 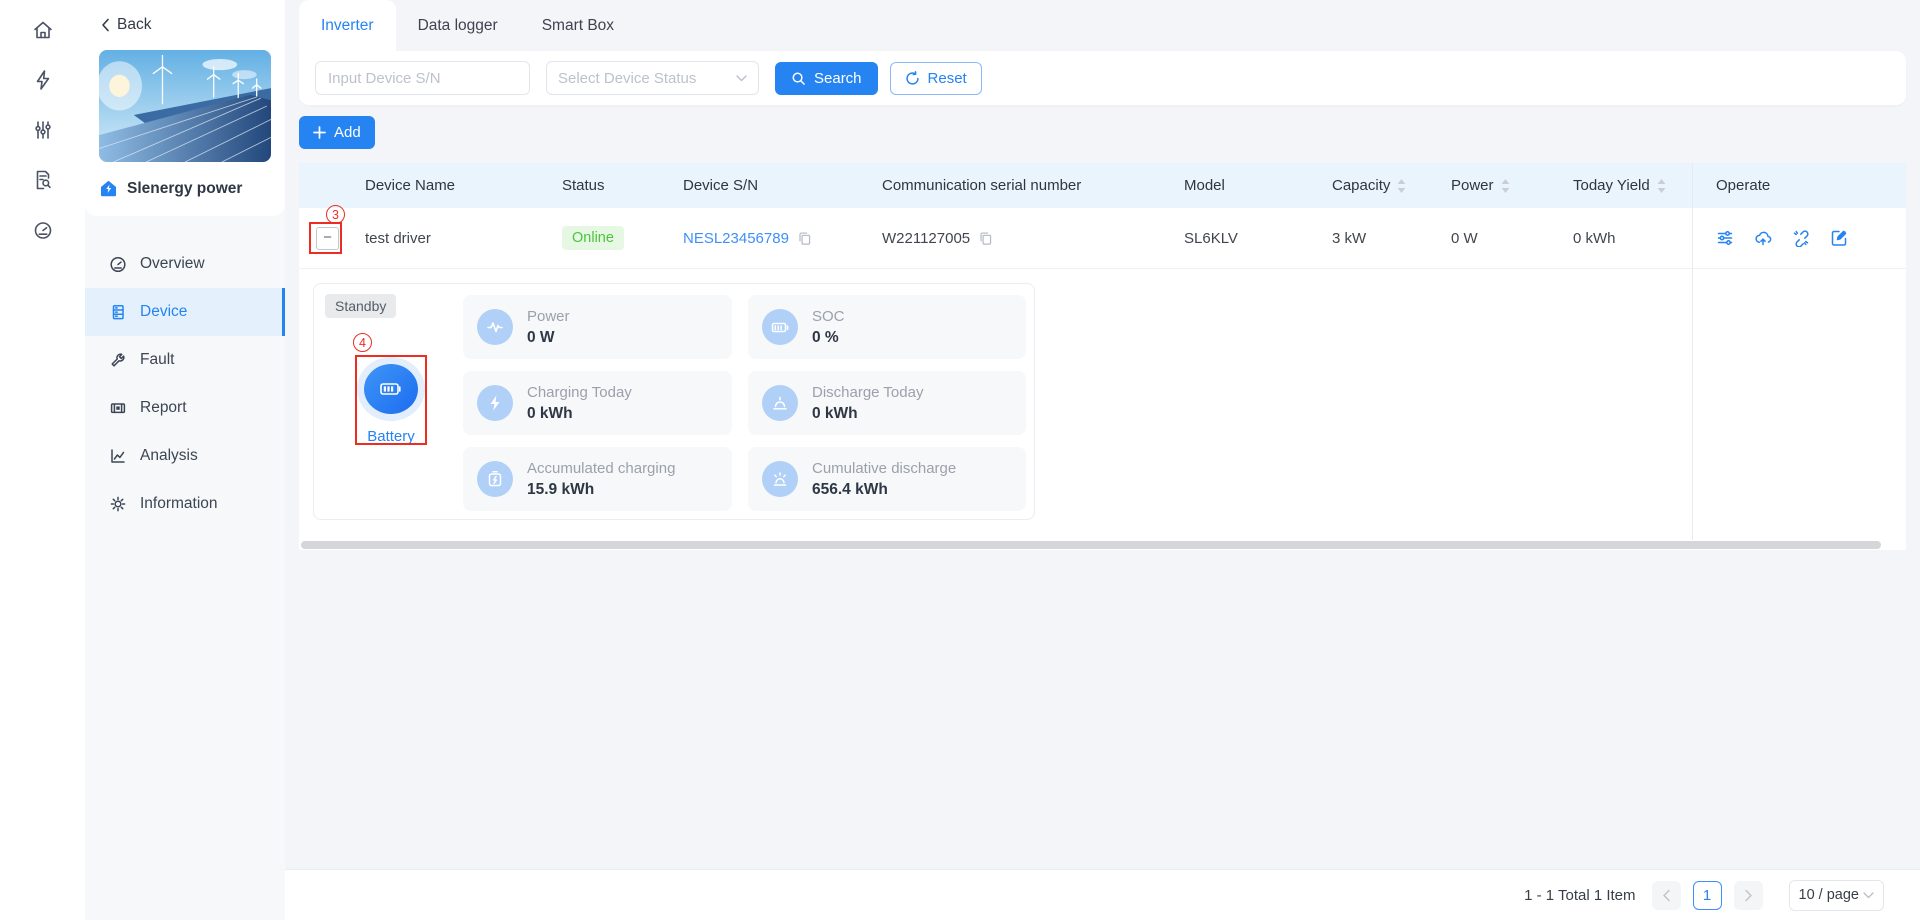 What do you see at coordinates (410, 185) in the screenshot?
I see `header-device-name: Device Name` at bounding box center [410, 185].